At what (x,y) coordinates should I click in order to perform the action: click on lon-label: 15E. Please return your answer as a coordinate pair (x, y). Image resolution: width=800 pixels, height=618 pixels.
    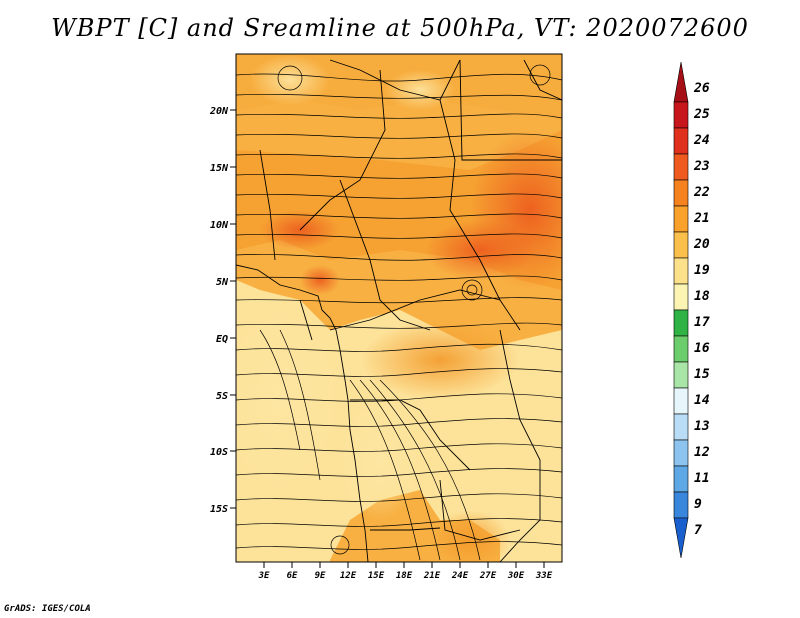
    Looking at the image, I should click on (376, 576).